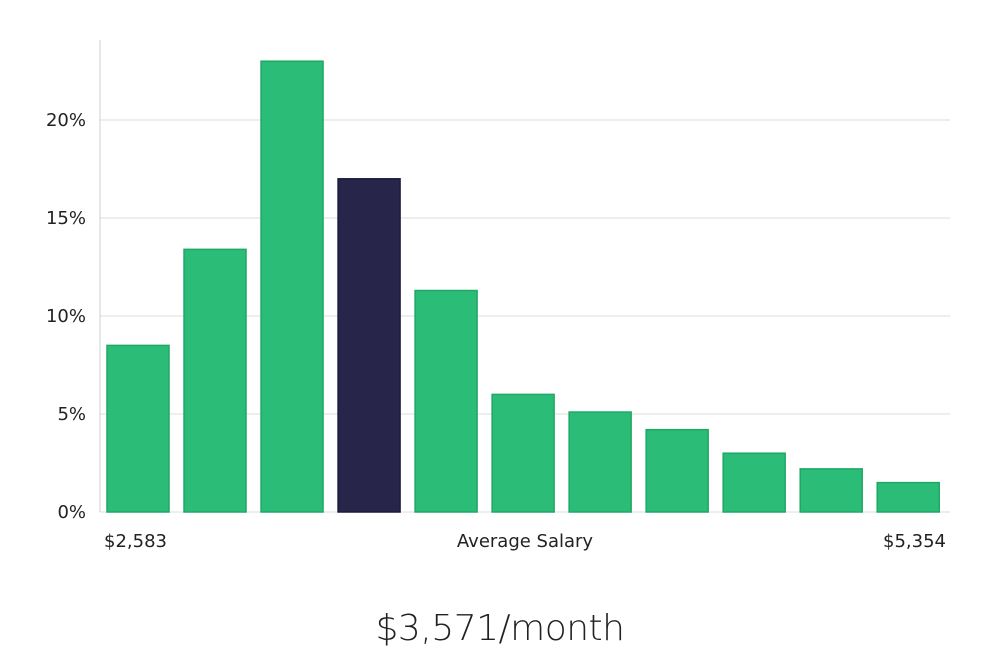  I want to click on y-tick-labels: 0% 5% 10% 15% 20%, so click(66, 316).